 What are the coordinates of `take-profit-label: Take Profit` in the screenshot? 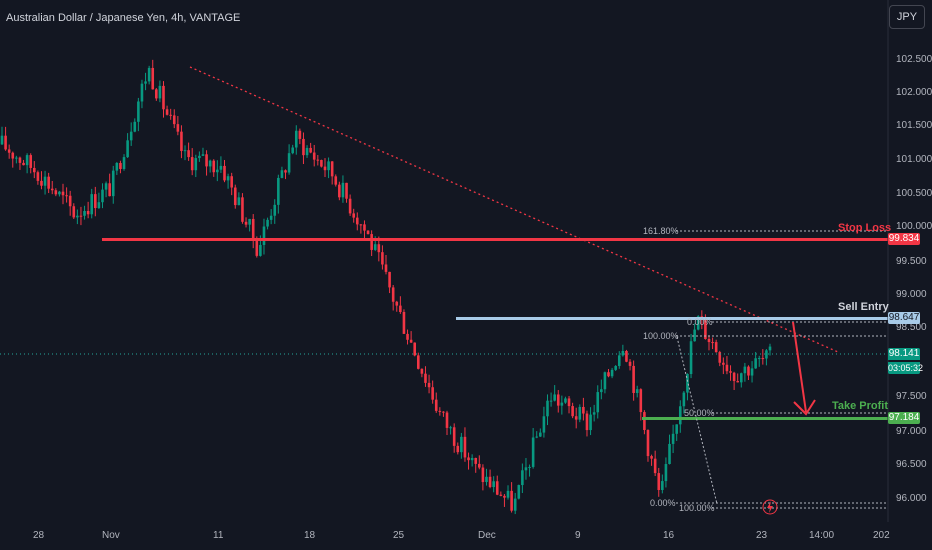 It's located at (860, 406).